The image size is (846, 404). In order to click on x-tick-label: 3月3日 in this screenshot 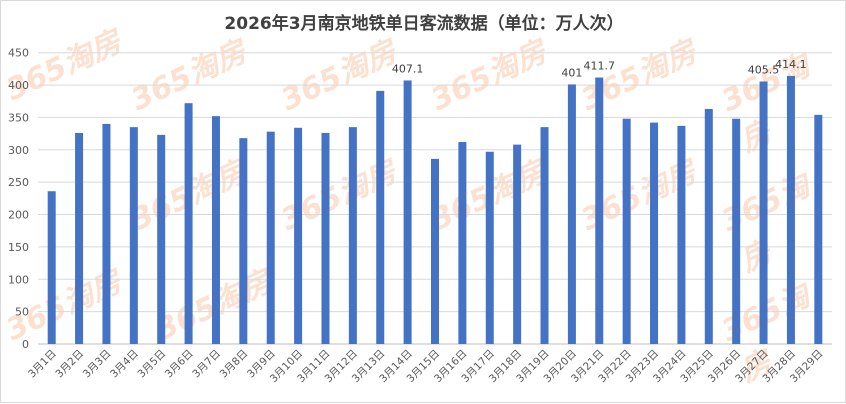, I will do `click(97, 364)`.